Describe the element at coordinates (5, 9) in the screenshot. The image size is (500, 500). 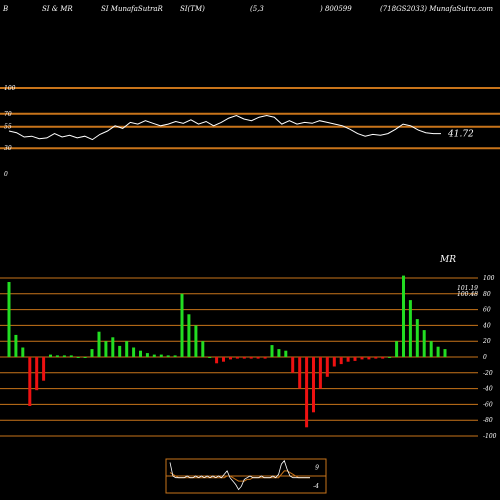
I see `header-col1: B` at that location.